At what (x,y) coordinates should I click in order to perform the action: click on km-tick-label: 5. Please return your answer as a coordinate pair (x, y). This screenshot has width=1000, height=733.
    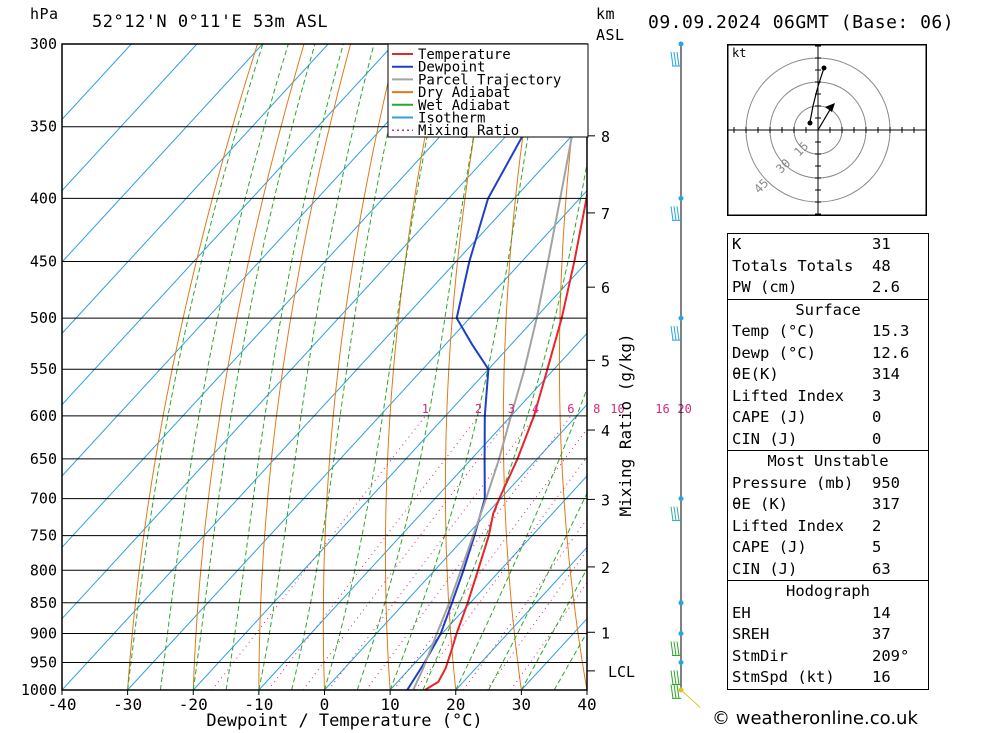
    Looking at the image, I should click on (605, 361).